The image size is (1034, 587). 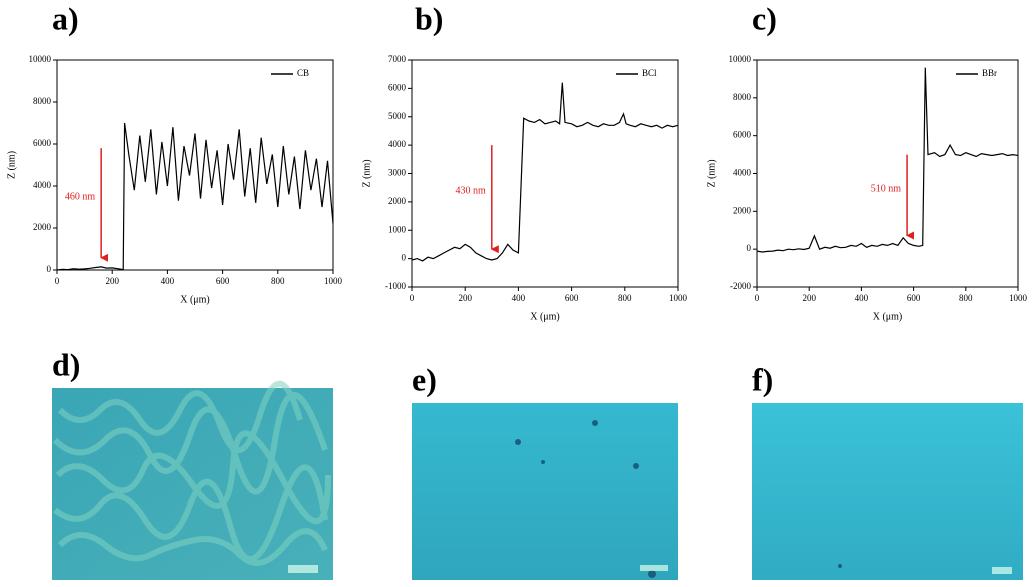 I want to click on image-f, so click(x=887, y=491).